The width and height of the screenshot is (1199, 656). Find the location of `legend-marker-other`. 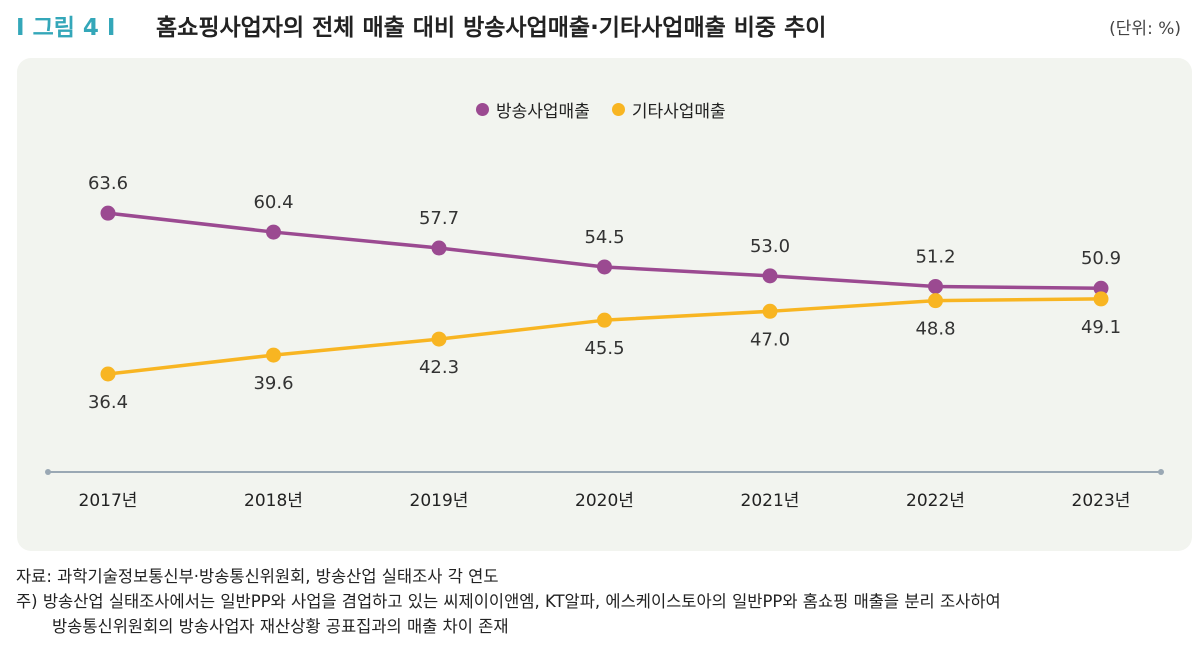

legend-marker-other is located at coordinates (618, 109).